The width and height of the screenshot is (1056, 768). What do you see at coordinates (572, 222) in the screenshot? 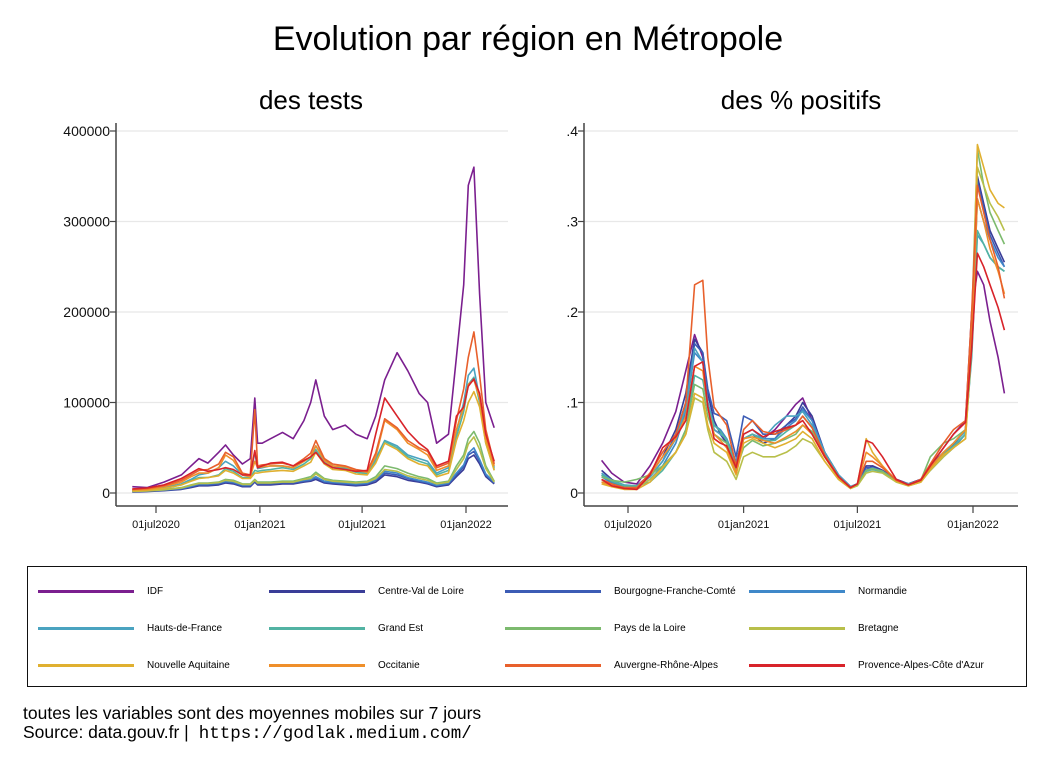
I see `y-tick-label: .3` at bounding box center [572, 222].